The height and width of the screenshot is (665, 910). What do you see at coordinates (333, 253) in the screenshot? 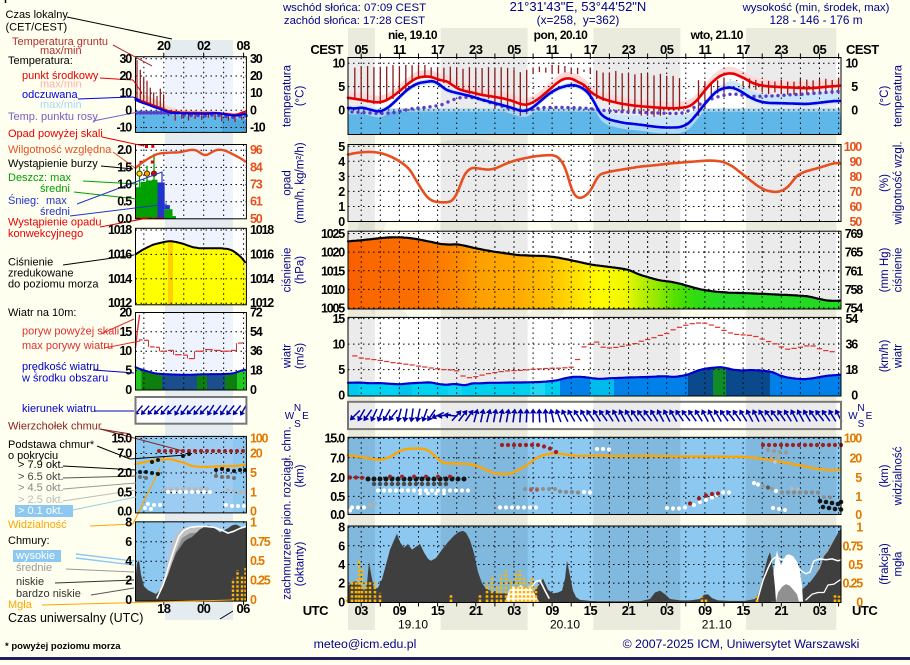
I see `svg-text: 1020` at bounding box center [333, 253].